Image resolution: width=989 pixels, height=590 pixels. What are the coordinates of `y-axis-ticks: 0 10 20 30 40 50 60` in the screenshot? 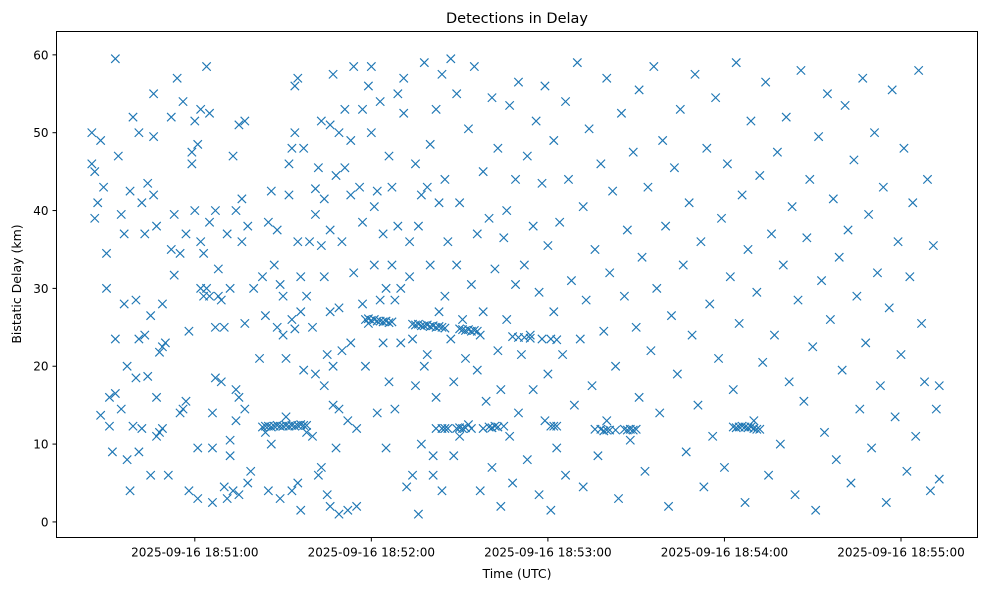 It's located at (45, 288).